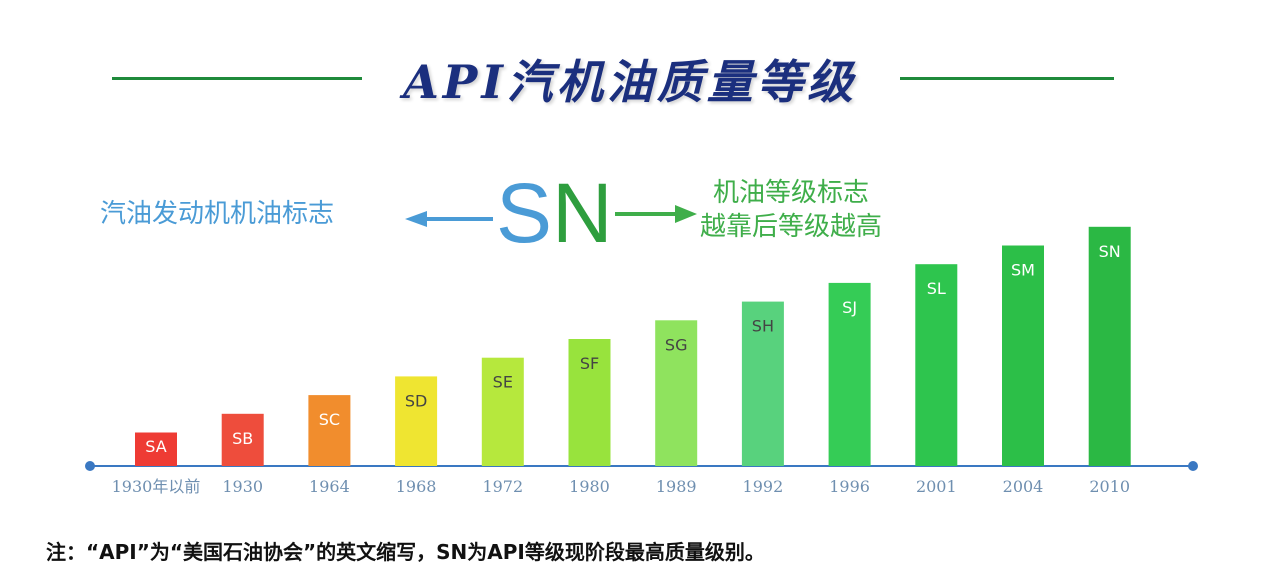 The width and height of the screenshot is (1280, 576). What do you see at coordinates (791, 193) in the screenshot?
I see `legend-right-line1: 机油等级标志` at bounding box center [791, 193].